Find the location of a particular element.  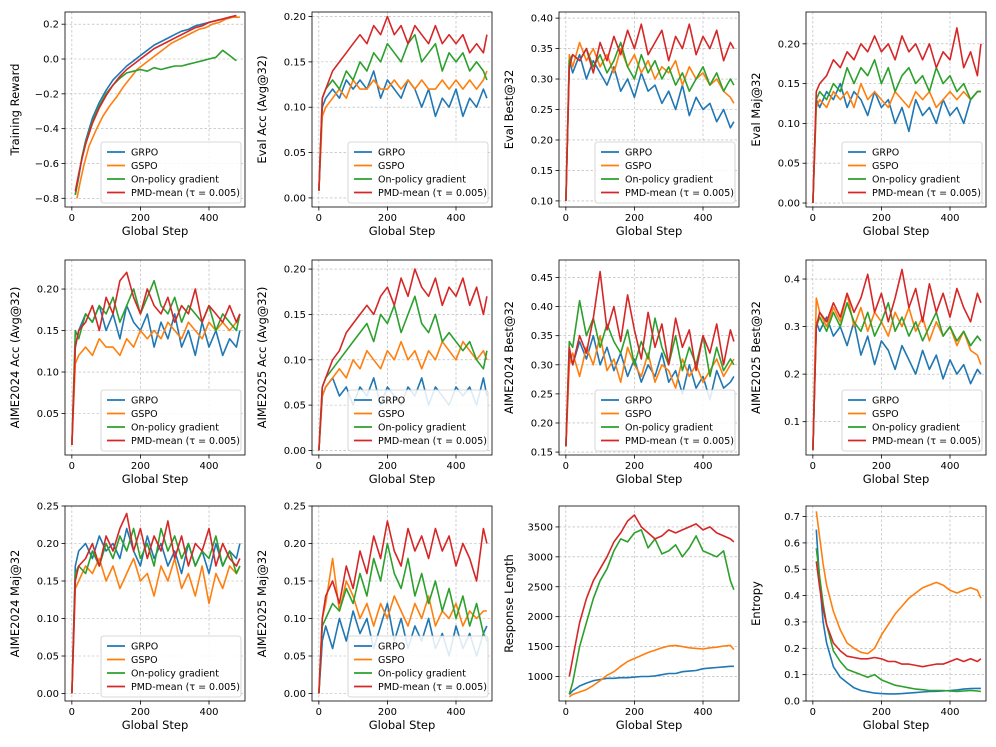

y-axis-label: AIME2024 Maj@32 is located at coordinates (15, 604).